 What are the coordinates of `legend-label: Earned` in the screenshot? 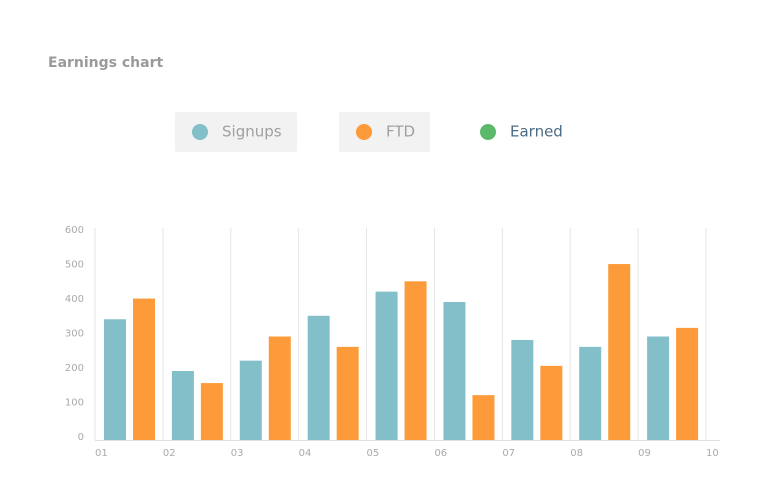 It's located at (536, 132).